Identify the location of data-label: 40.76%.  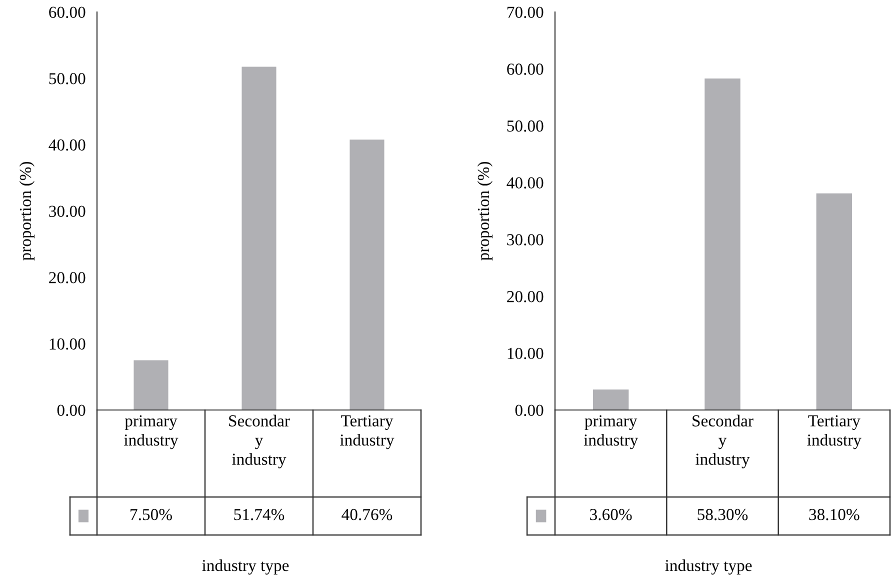
(367, 514).